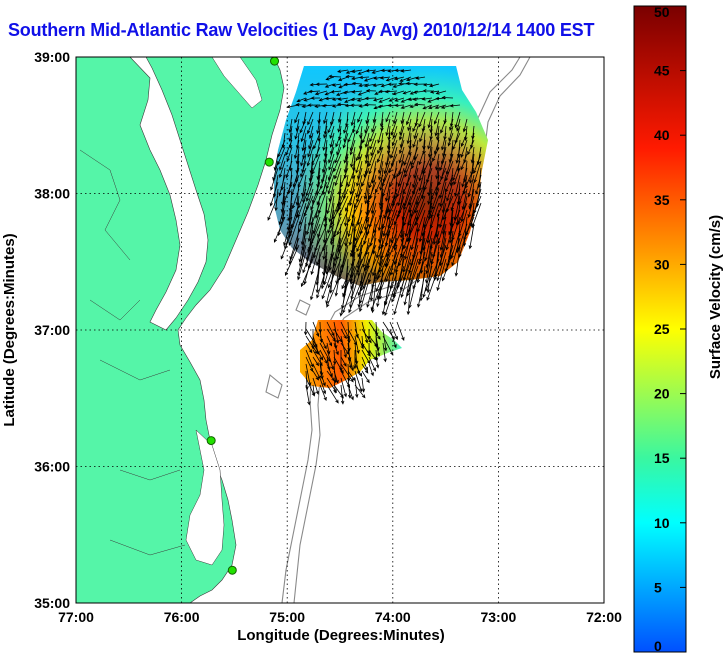  I want to click on colorbar-tick-label: 10, so click(662, 523).